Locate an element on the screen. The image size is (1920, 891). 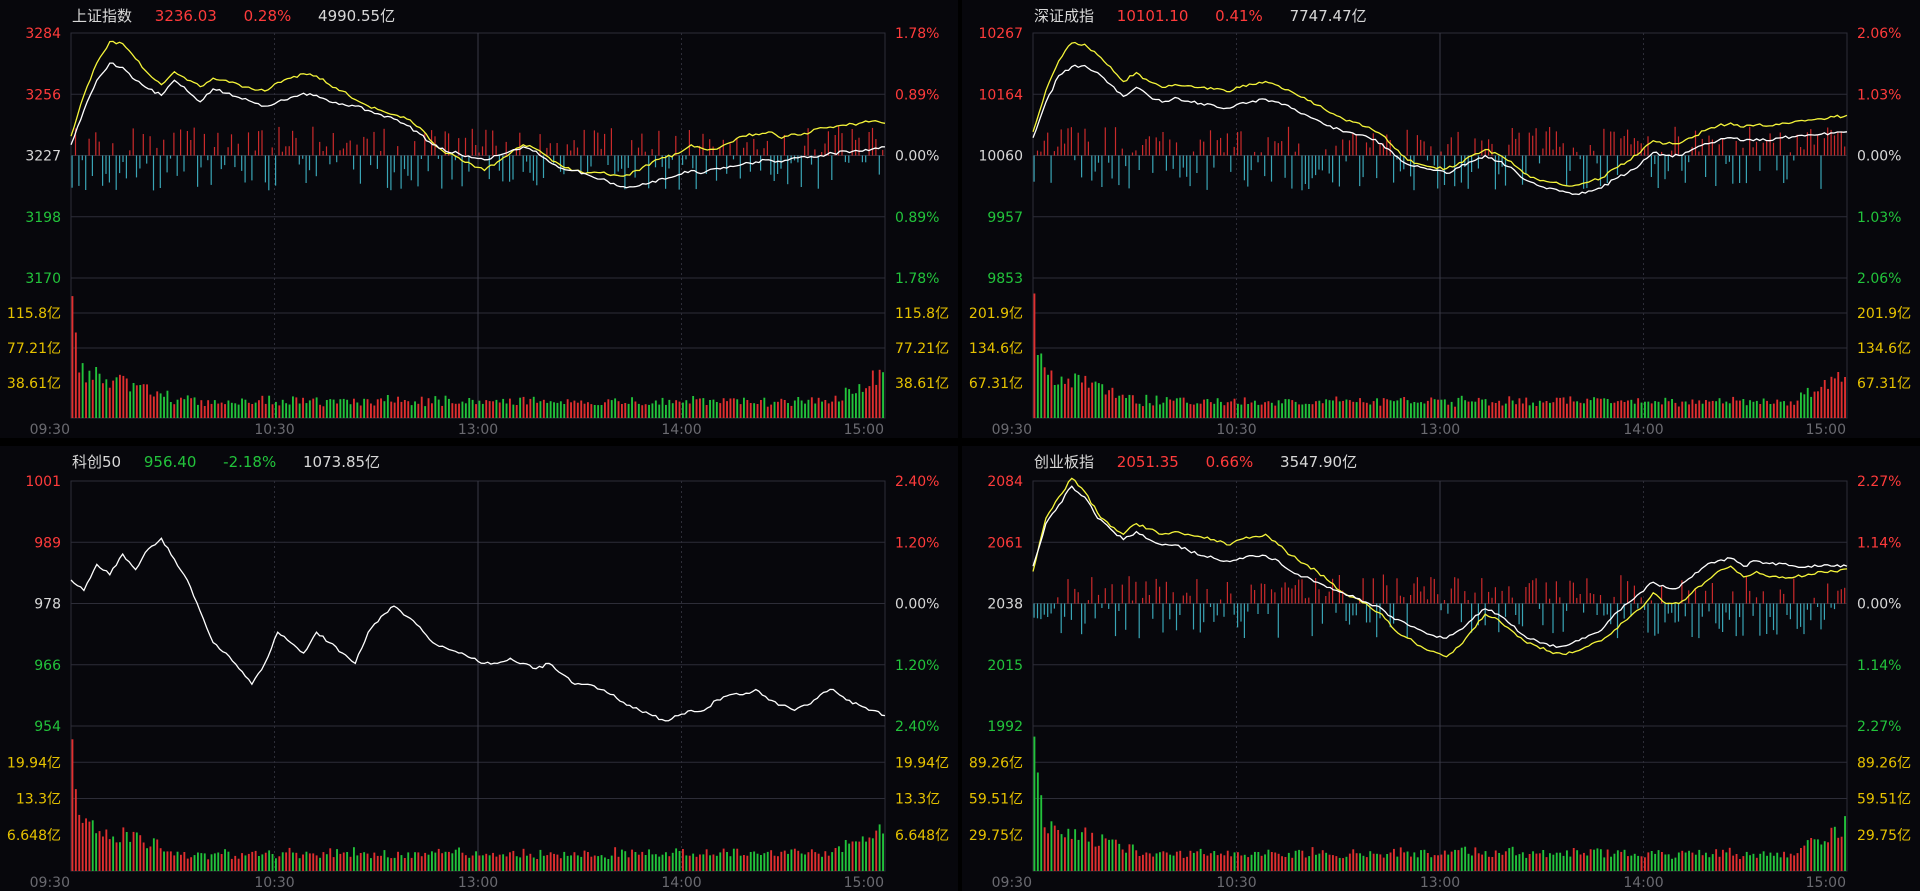
index-name: 创业板指 is located at coordinates (1064, 462).